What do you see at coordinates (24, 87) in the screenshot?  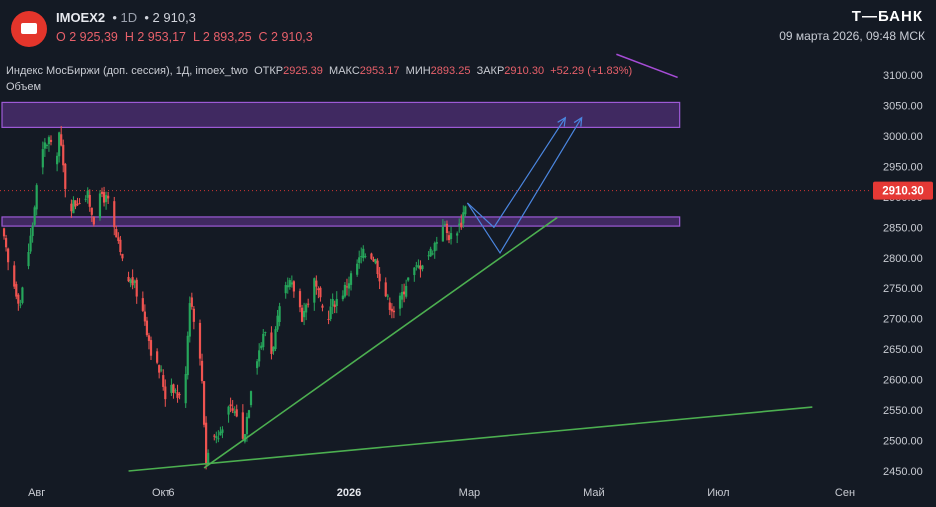 I see `volume-legend: Объем` at bounding box center [24, 87].